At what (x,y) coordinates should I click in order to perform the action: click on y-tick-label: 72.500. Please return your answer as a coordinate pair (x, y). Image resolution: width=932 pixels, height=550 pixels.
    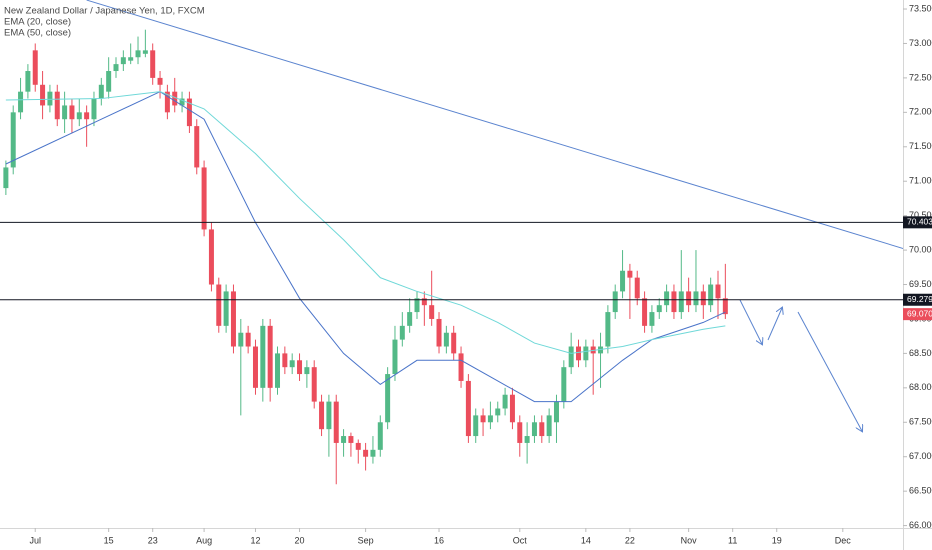
    Looking at the image, I should click on (920, 77).